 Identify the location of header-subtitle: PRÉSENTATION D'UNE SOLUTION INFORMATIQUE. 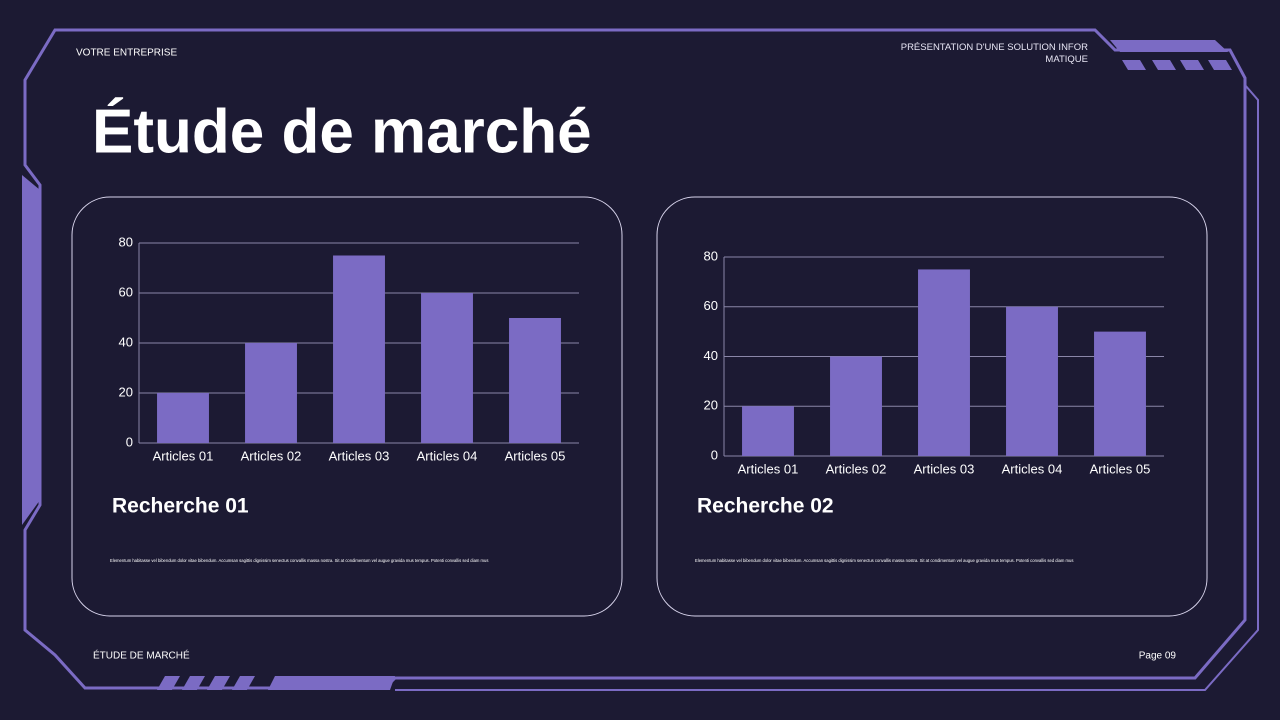
(994, 53).